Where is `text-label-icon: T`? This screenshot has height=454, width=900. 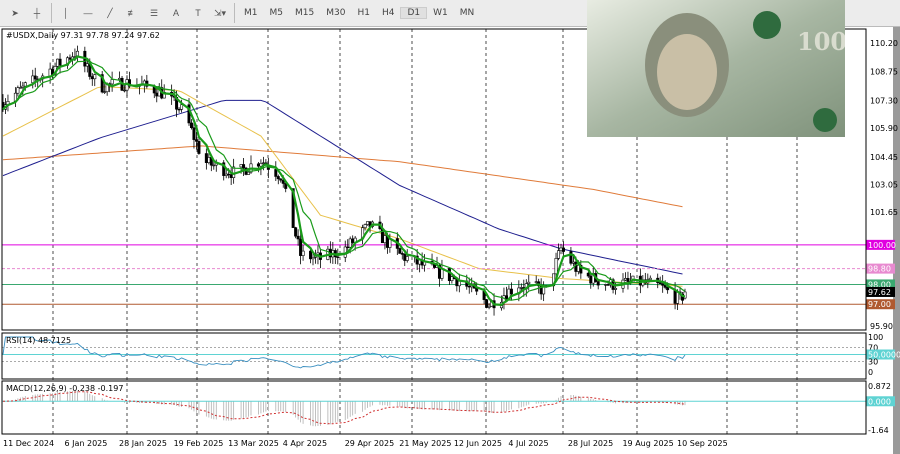 text-label-icon: T is located at coordinates (198, 13).